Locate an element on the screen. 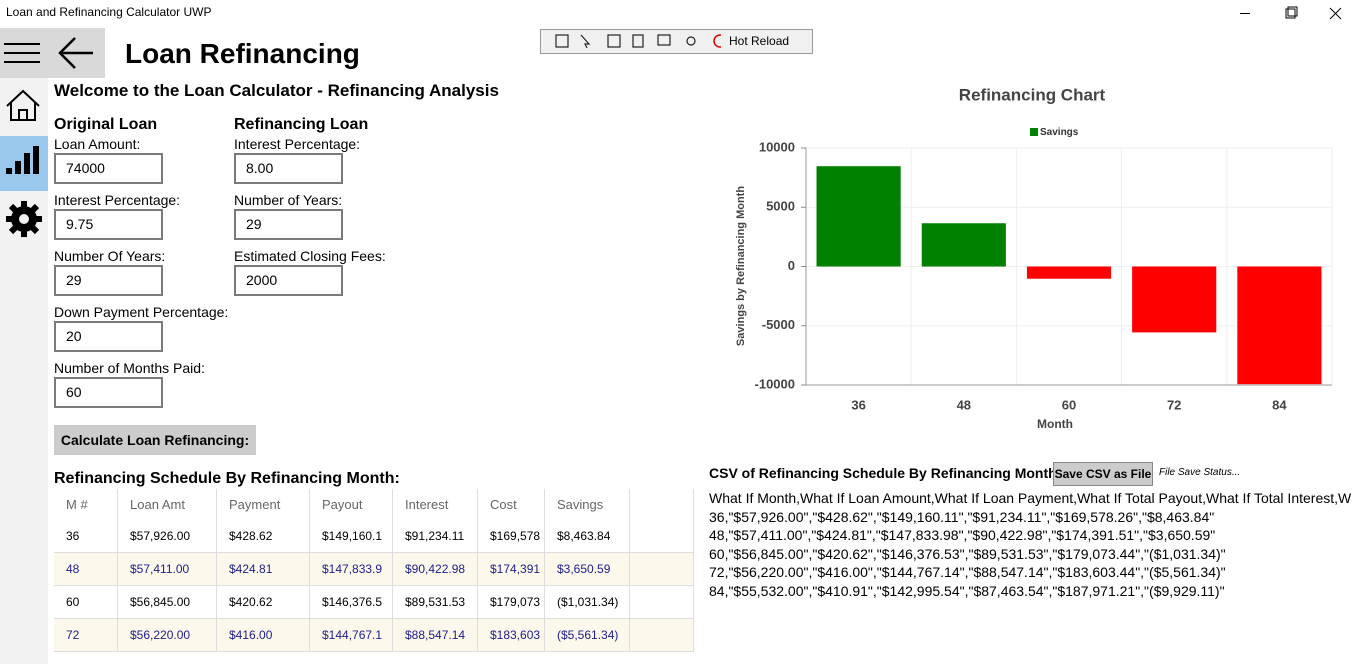 Image resolution: width=1353 pixels, height=664 pixels. toolbar-icons is located at coordinates (638, 41).